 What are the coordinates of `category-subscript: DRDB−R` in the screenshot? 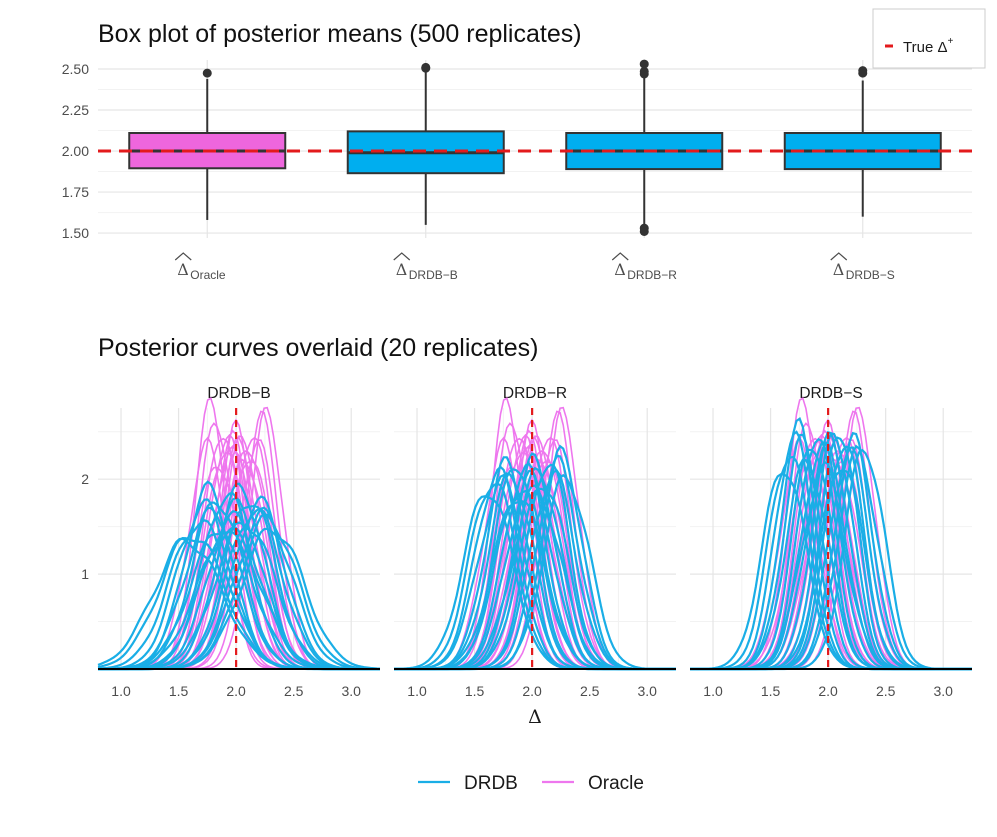 It's located at (652, 275).